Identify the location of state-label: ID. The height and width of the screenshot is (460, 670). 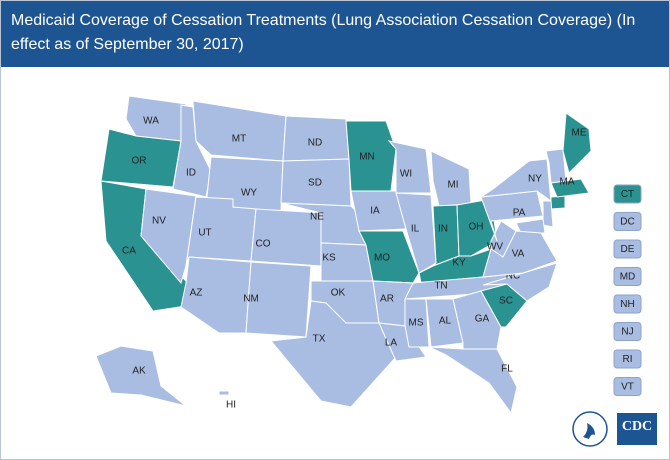
(191, 173).